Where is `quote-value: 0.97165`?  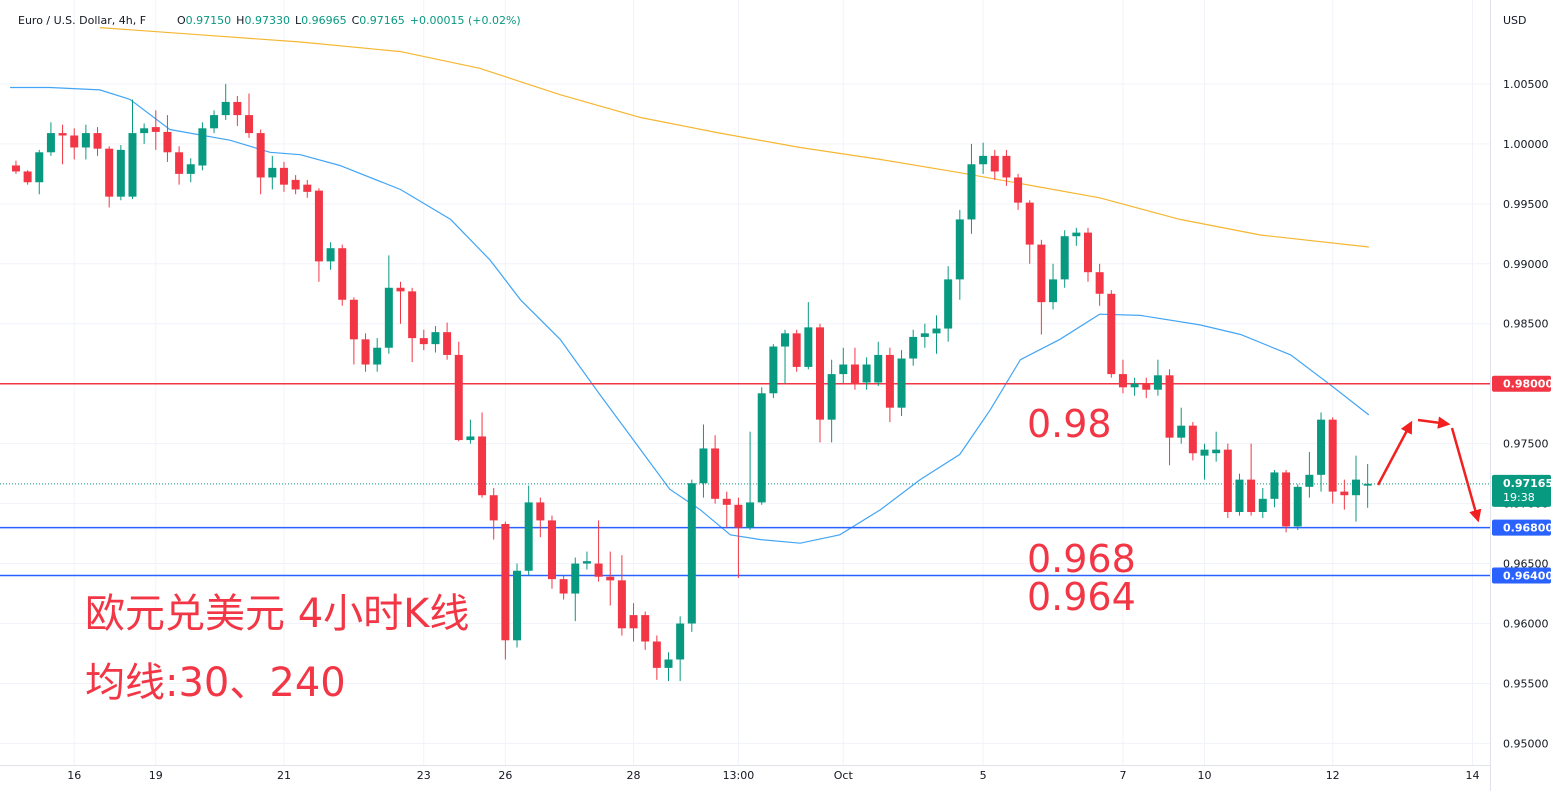
quote-value: 0.97165 is located at coordinates (382, 20).